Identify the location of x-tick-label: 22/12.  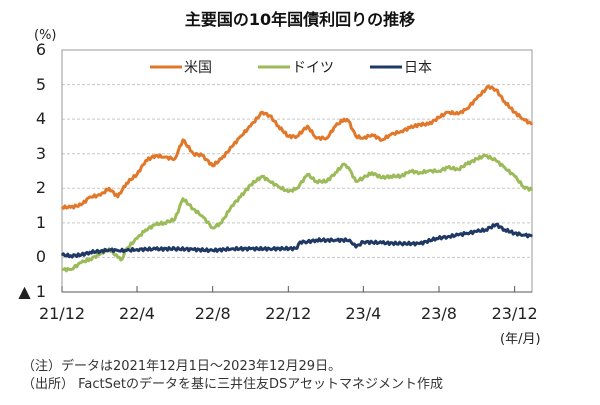
(288, 313).